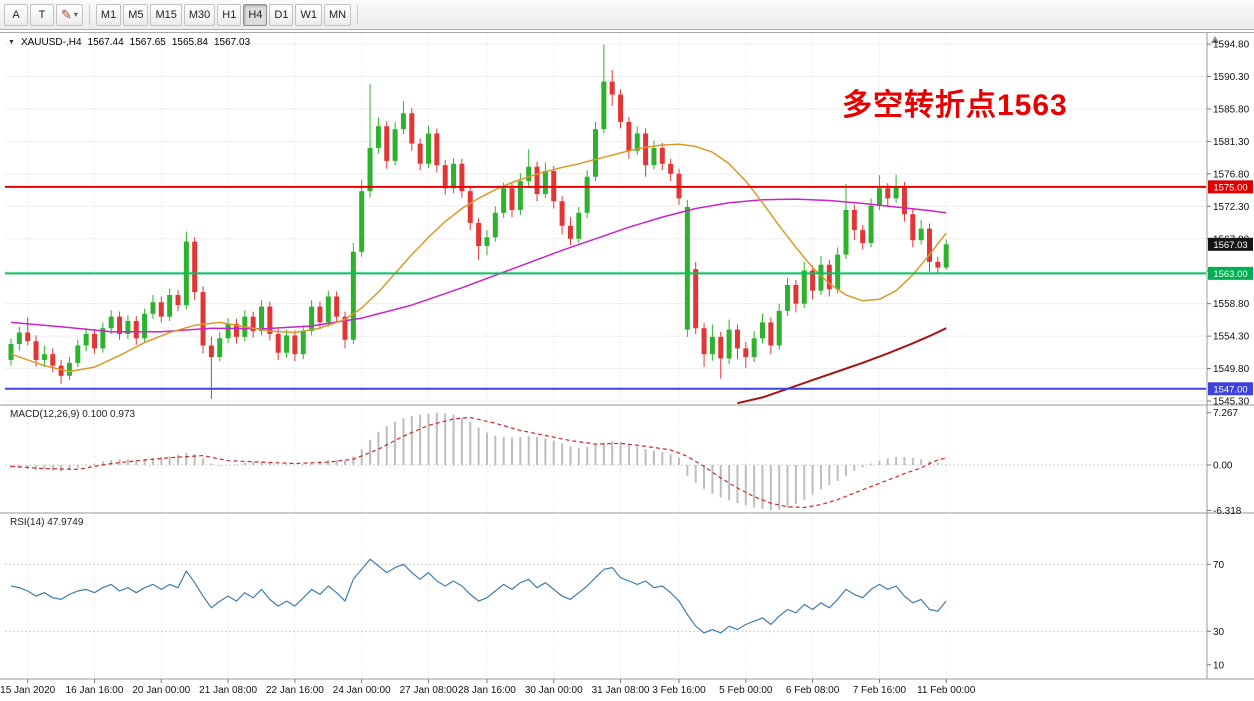 This screenshot has width=1254, height=701. Describe the element at coordinates (66, 14) in the screenshot. I see `pencil-icon: ✎` at that location.